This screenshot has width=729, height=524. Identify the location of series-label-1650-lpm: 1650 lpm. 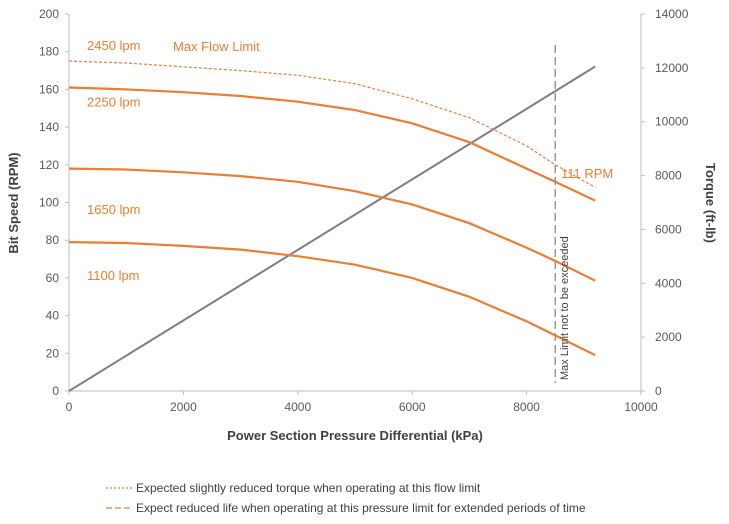
(113, 209).